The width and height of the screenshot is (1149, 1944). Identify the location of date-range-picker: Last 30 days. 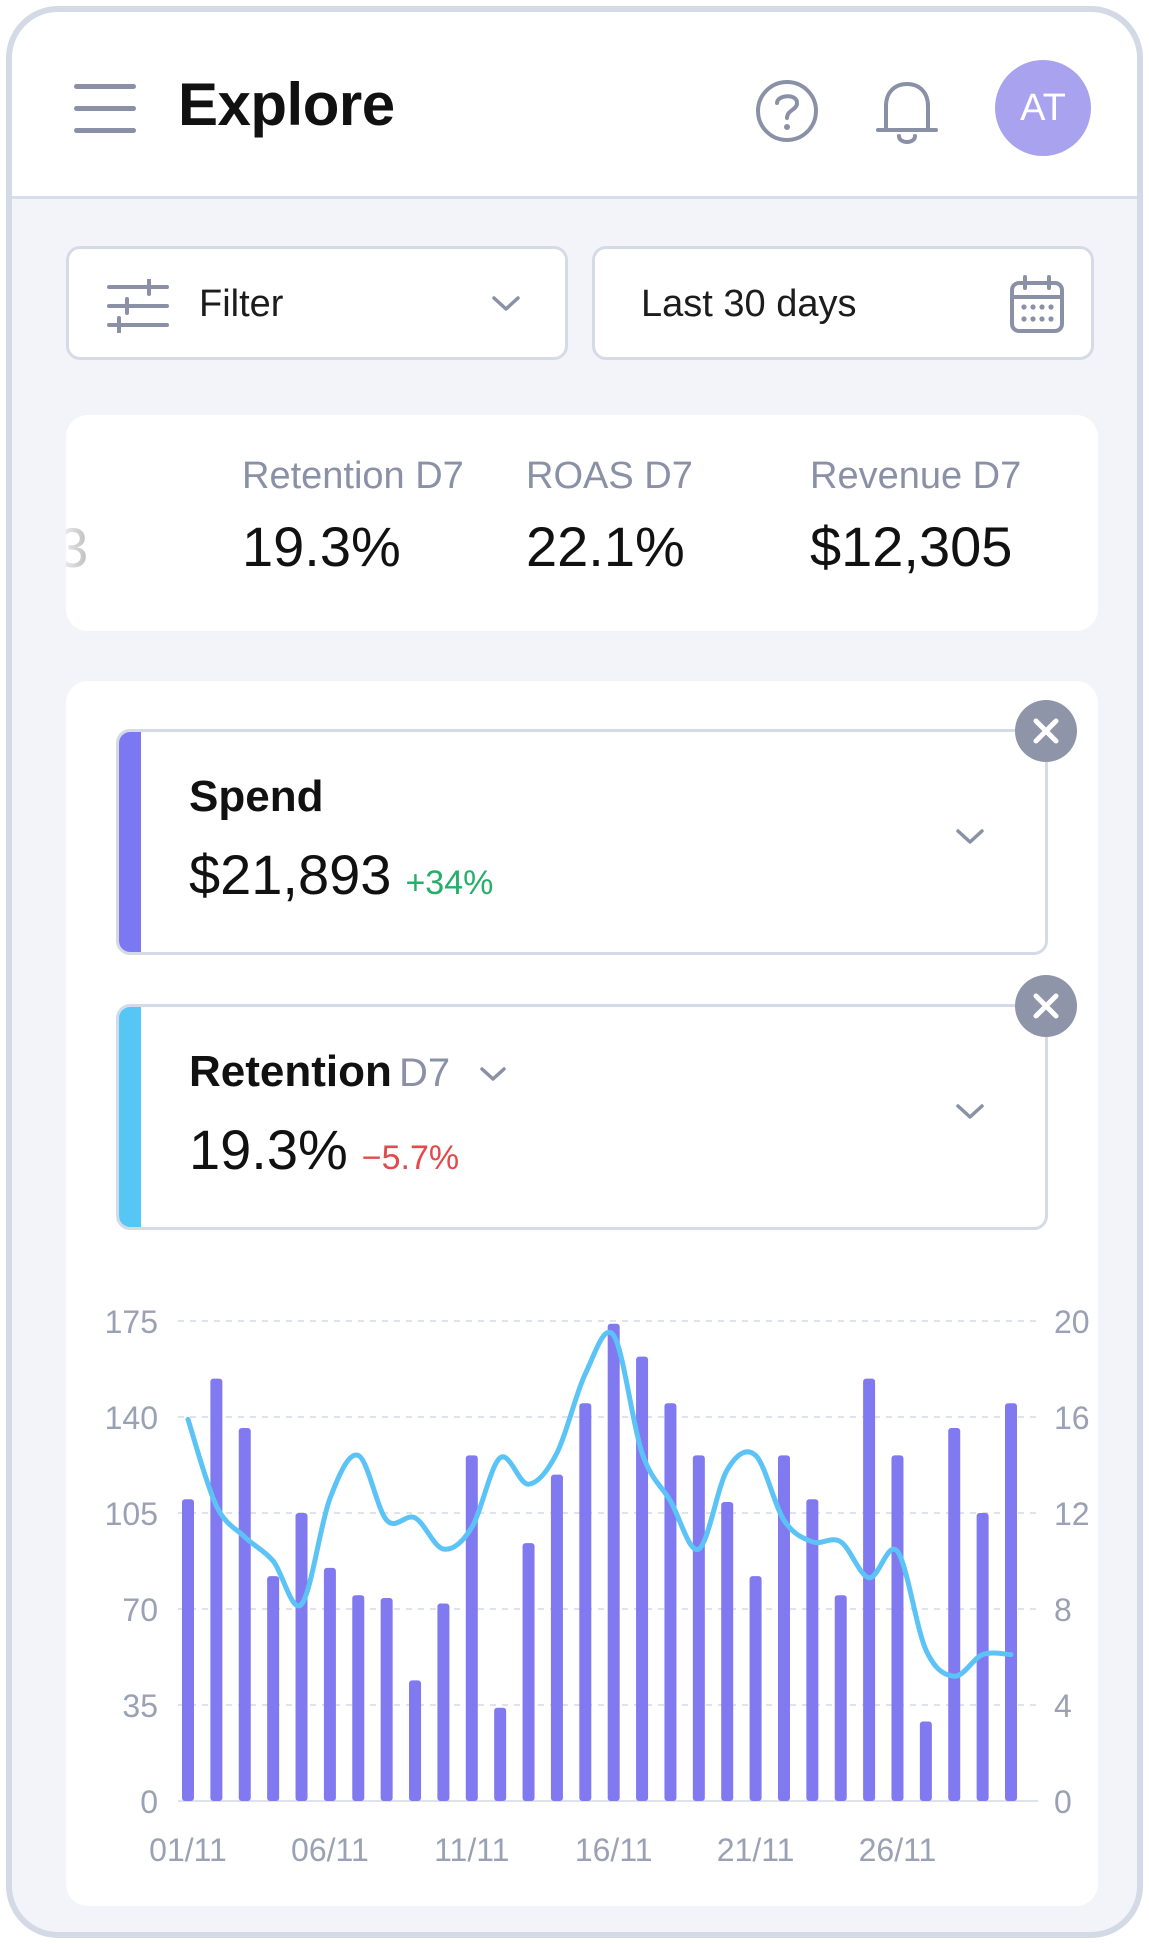
(843, 303).